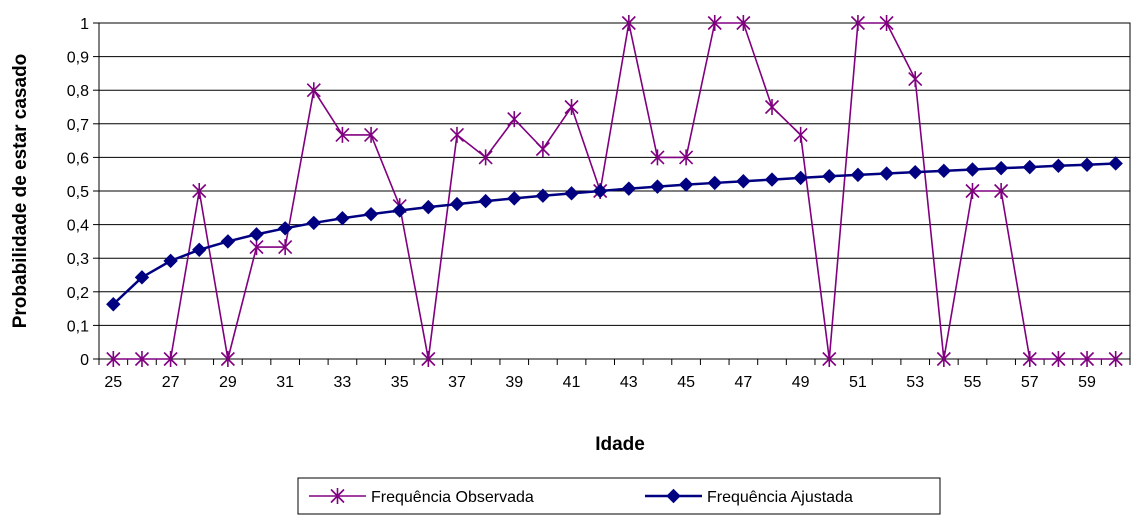 The width and height of the screenshot is (1138, 520). What do you see at coordinates (452, 497) in the screenshot?
I see `legend-label: Frequência Observada` at bounding box center [452, 497].